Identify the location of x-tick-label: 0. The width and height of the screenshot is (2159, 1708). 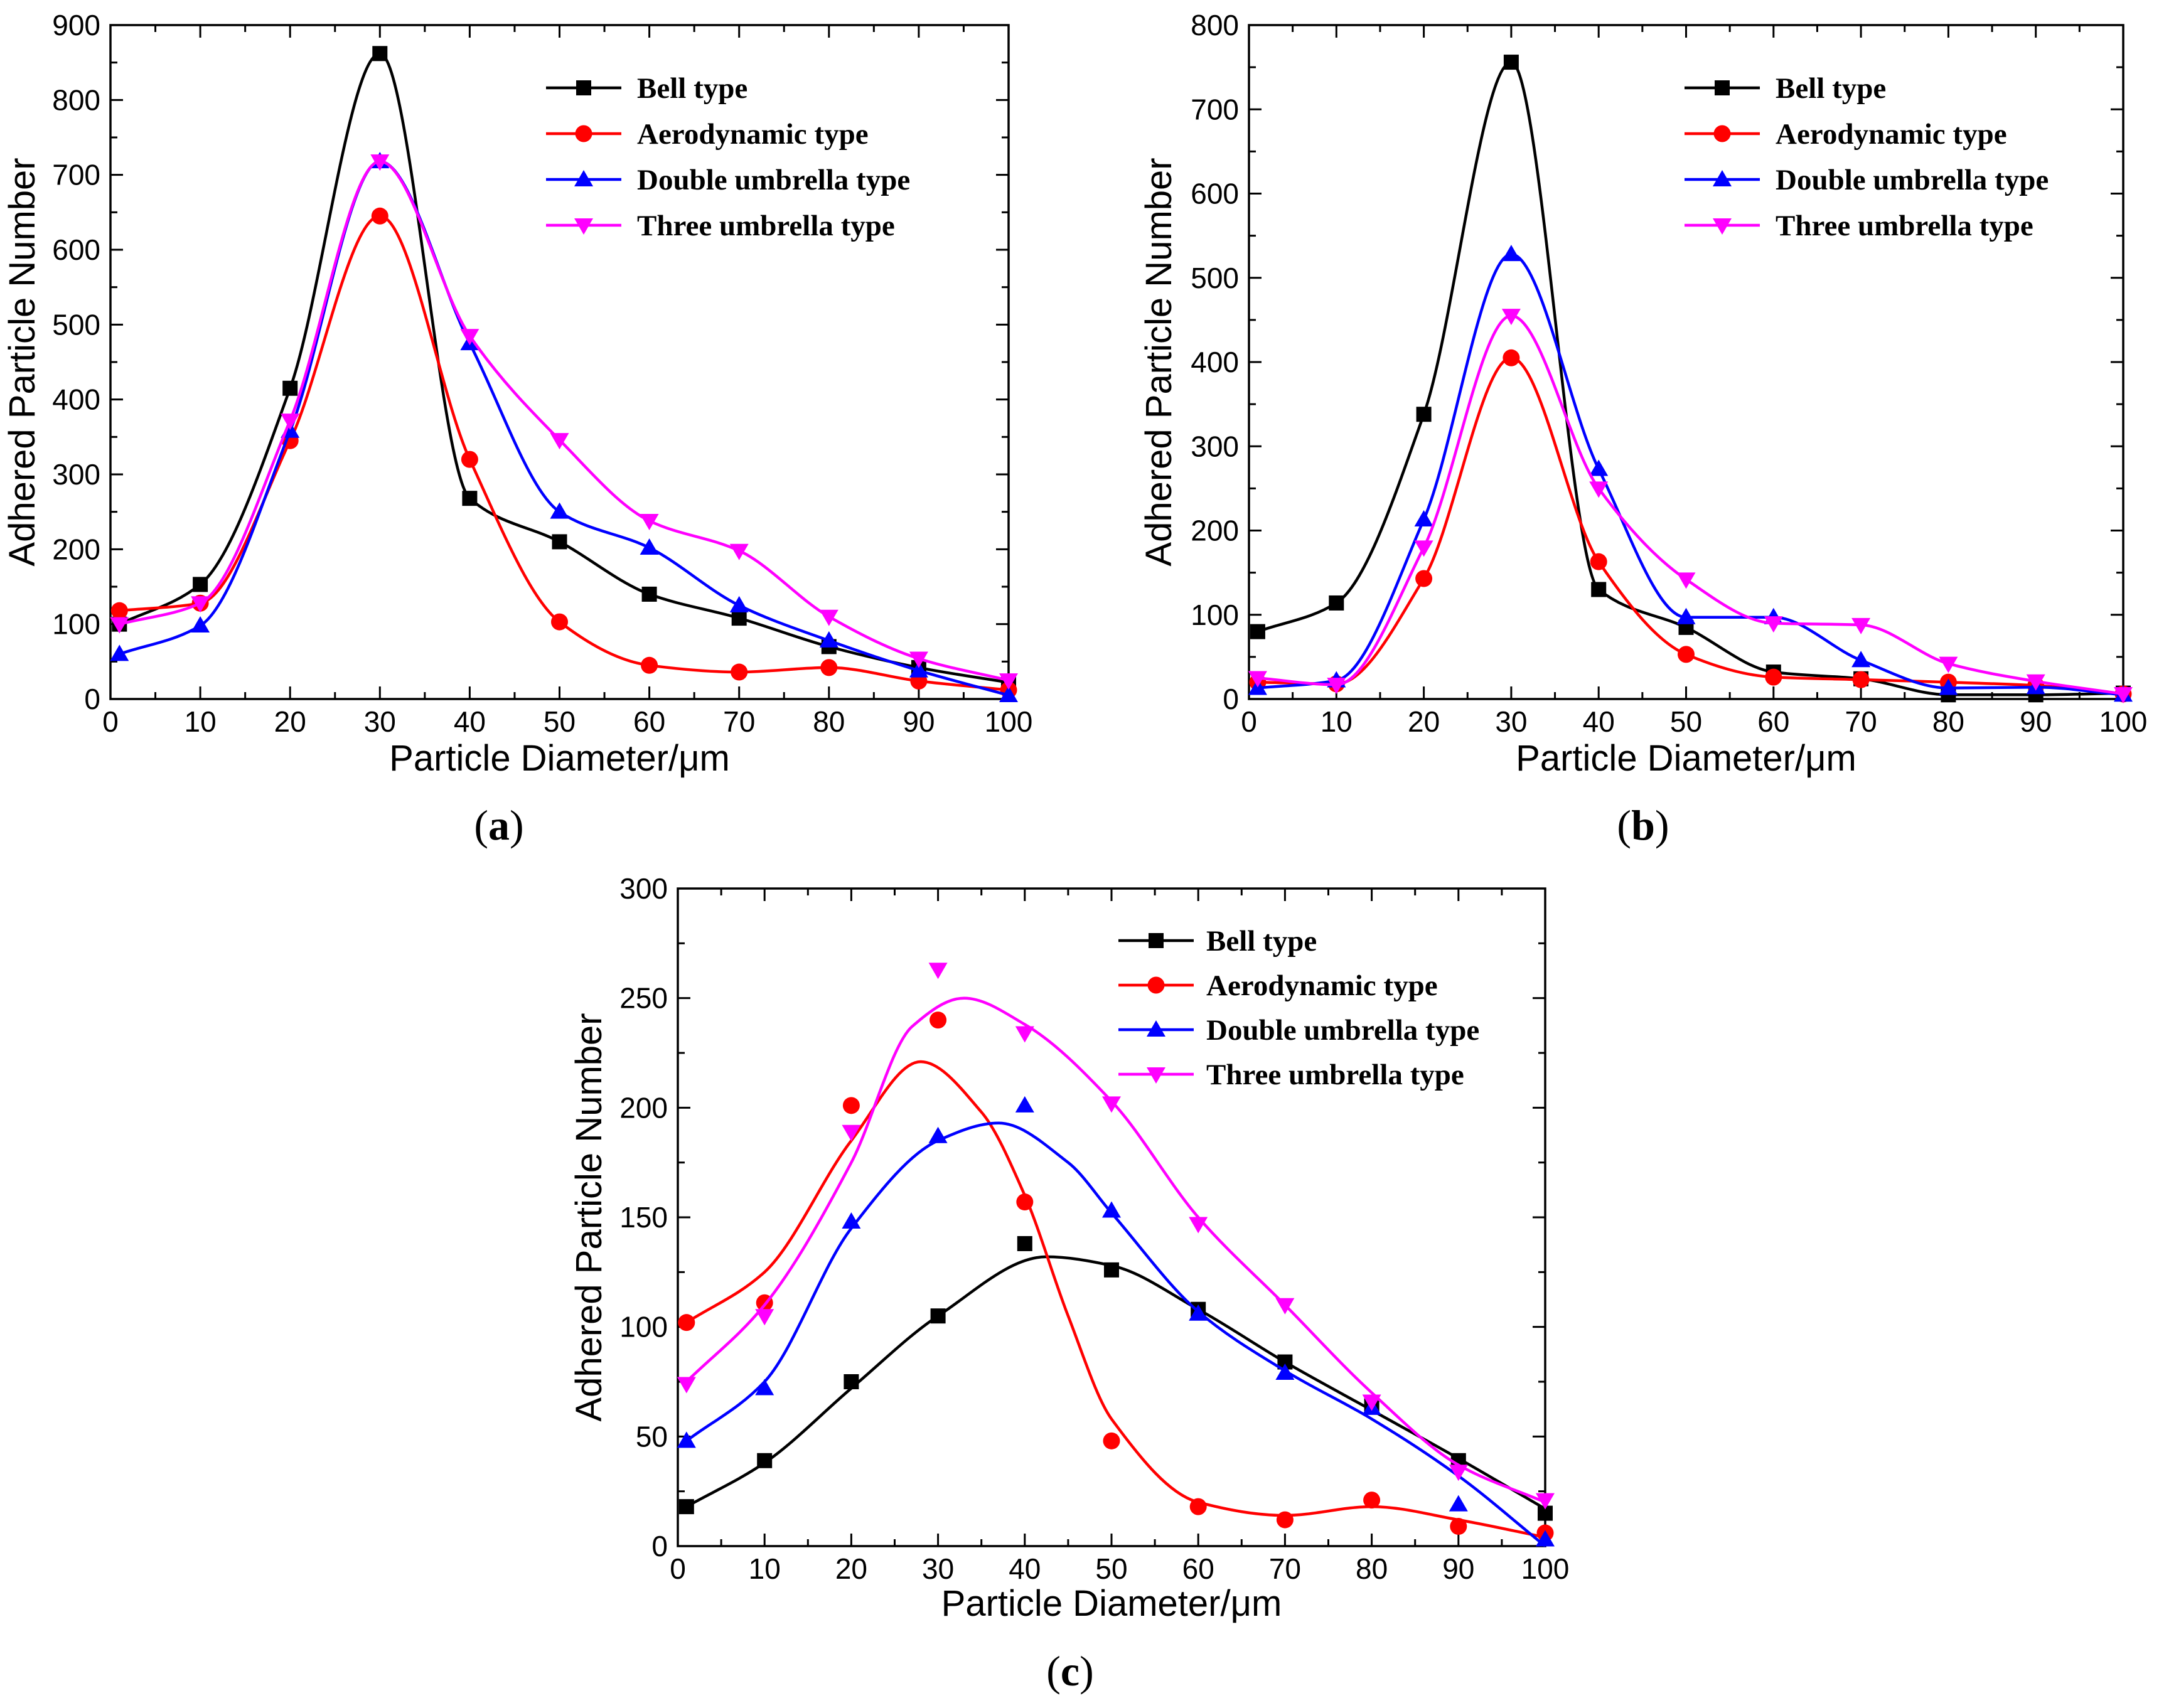
(678, 1568).